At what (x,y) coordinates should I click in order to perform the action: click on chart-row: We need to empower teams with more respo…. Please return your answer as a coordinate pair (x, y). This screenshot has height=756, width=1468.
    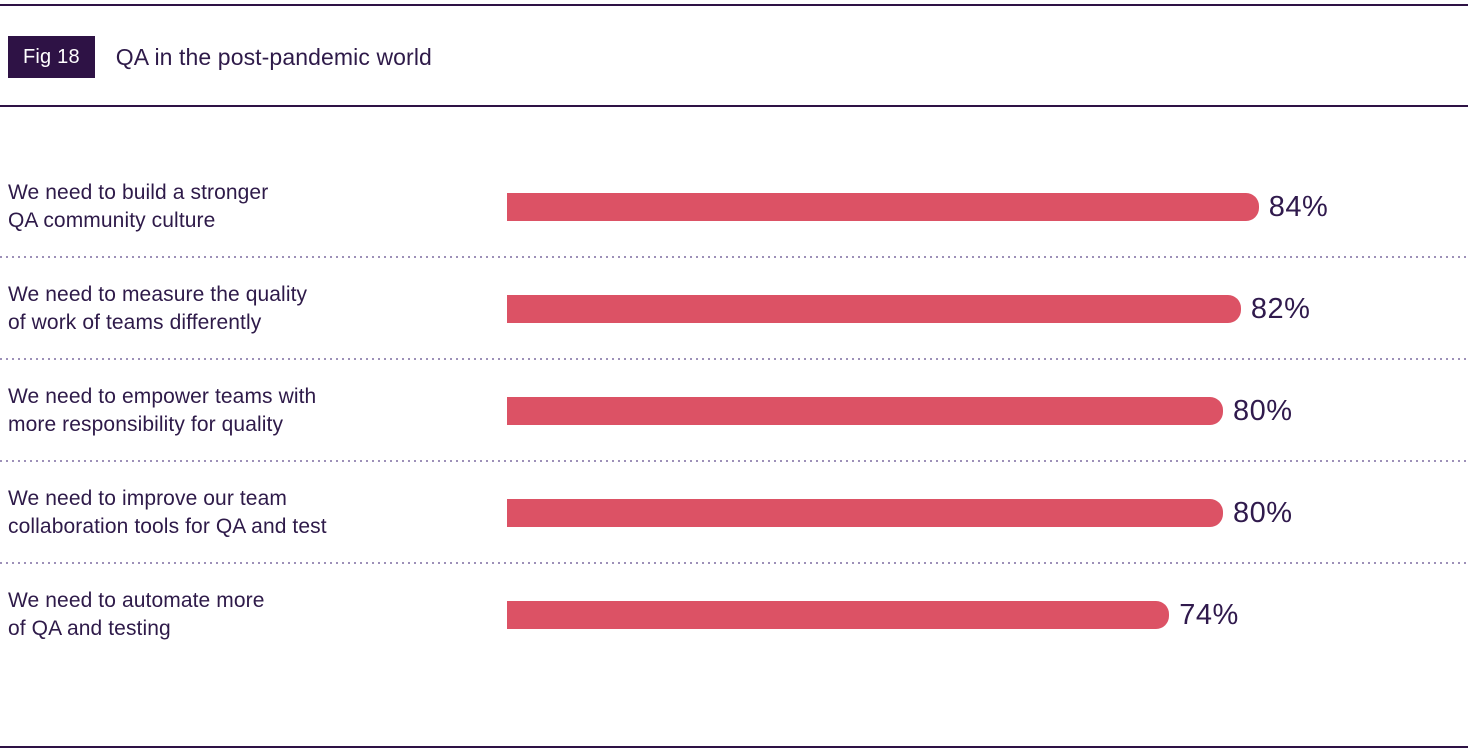
    Looking at the image, I should click on (734, 411).